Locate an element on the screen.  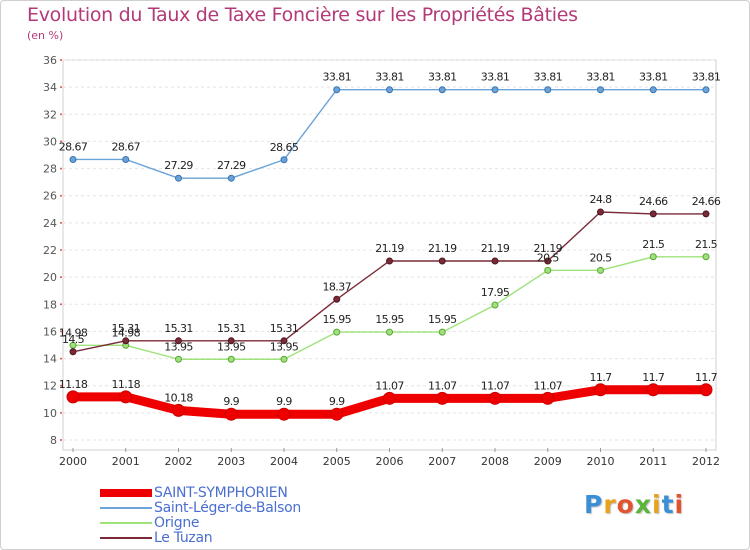
legend-item: Saint-Léger-de-Balson is located at coordinates (250, 508).